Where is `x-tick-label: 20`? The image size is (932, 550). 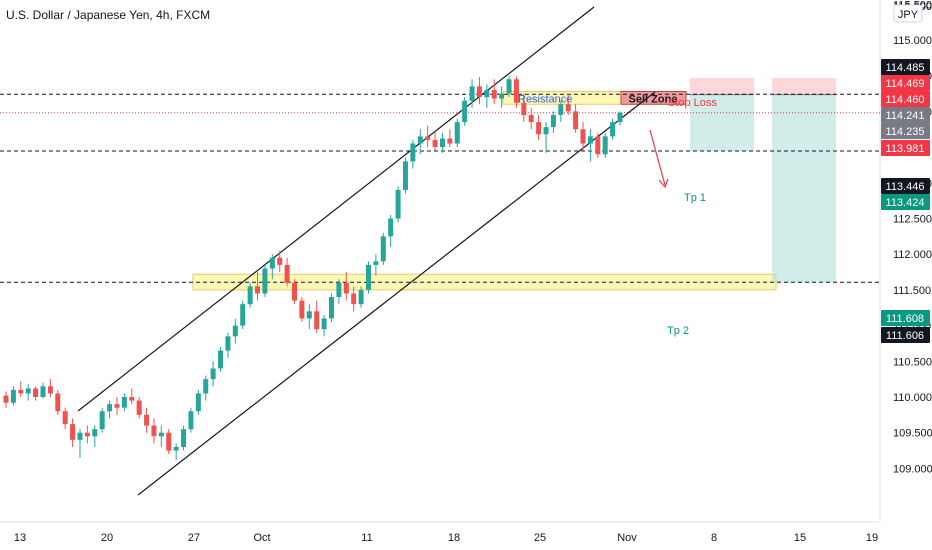 x-tick-label: 20 is located at coordinates (107, 538).